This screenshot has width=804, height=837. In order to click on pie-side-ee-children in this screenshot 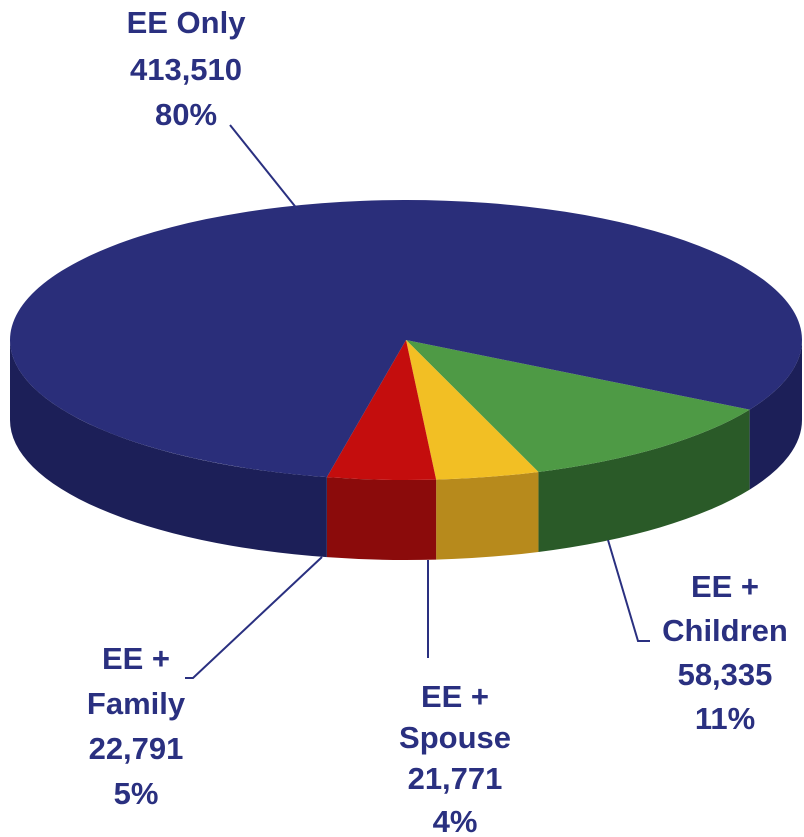, I will do `click(644, 480)`.